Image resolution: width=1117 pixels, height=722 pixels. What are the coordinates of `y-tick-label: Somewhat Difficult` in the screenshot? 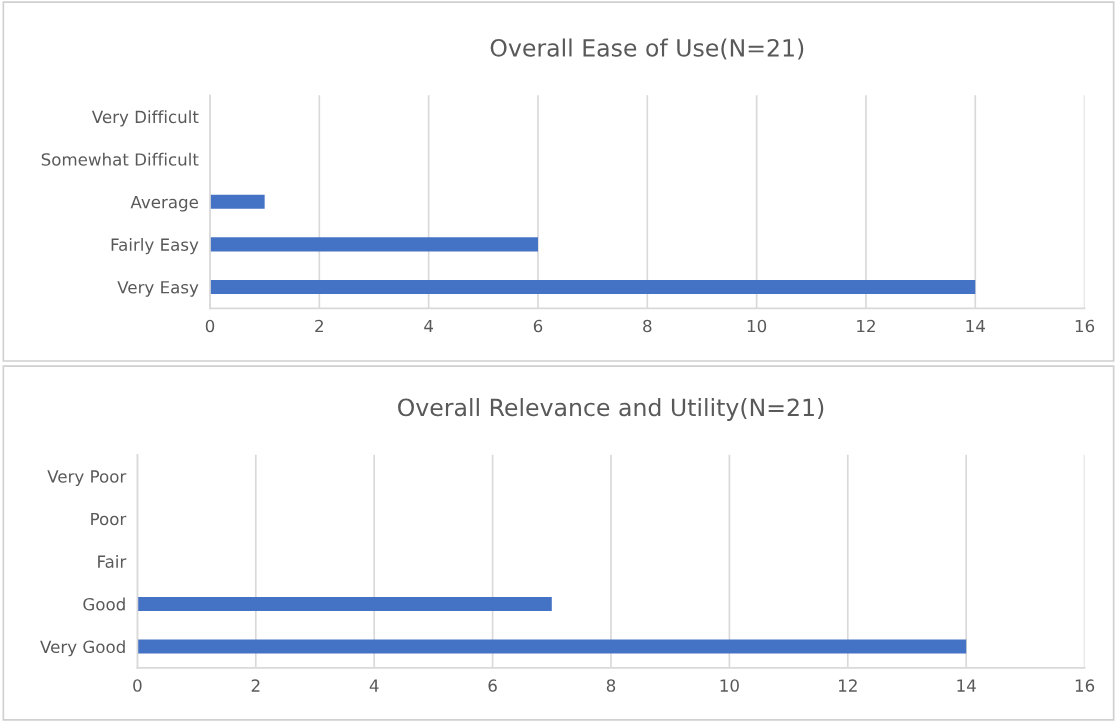 It's located at (120, 159).